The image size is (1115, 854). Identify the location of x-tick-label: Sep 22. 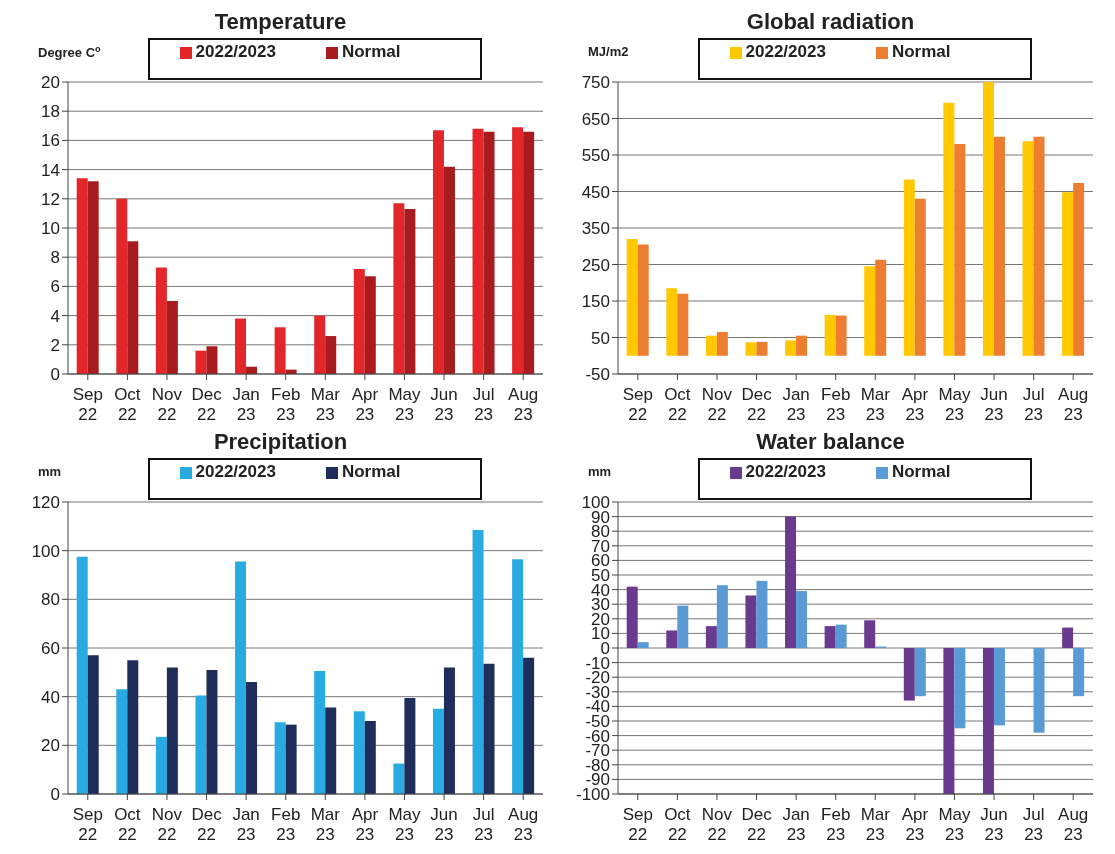
(637, 824).